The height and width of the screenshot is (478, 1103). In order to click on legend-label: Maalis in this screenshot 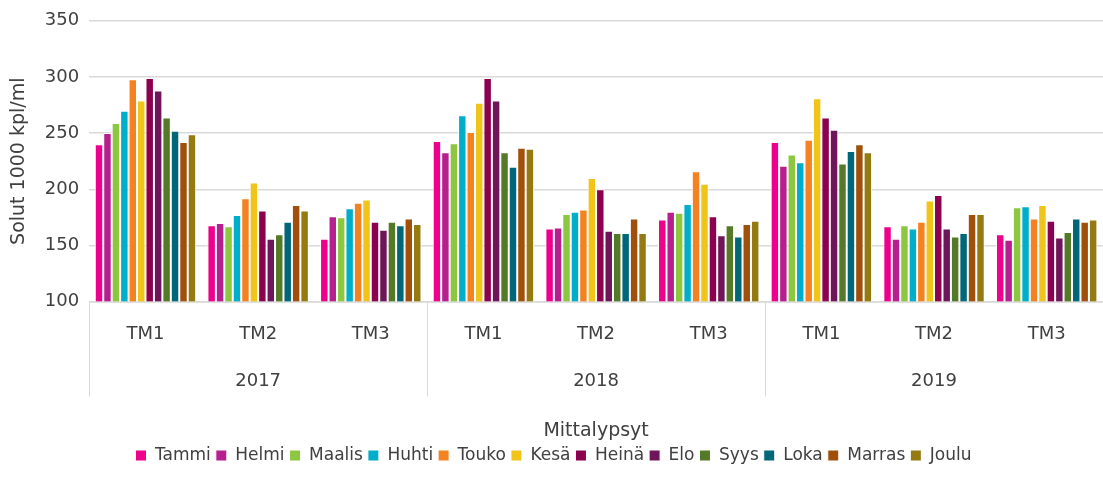, I will do `click(336, 453)`.